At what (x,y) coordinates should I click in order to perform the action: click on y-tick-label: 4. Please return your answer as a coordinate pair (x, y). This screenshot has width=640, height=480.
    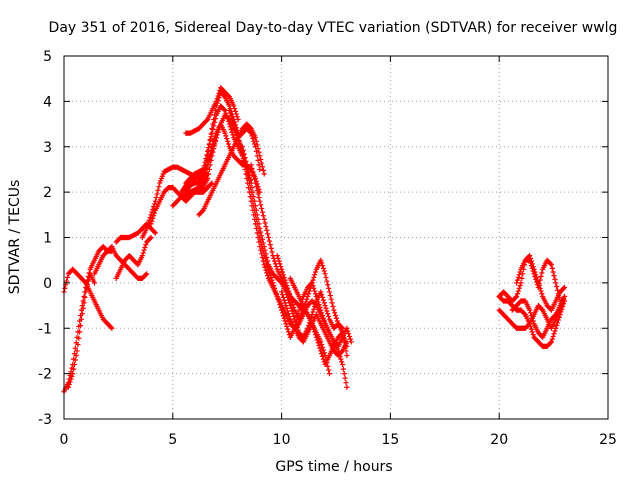
    Looking at the image, I should click on (47, 102).